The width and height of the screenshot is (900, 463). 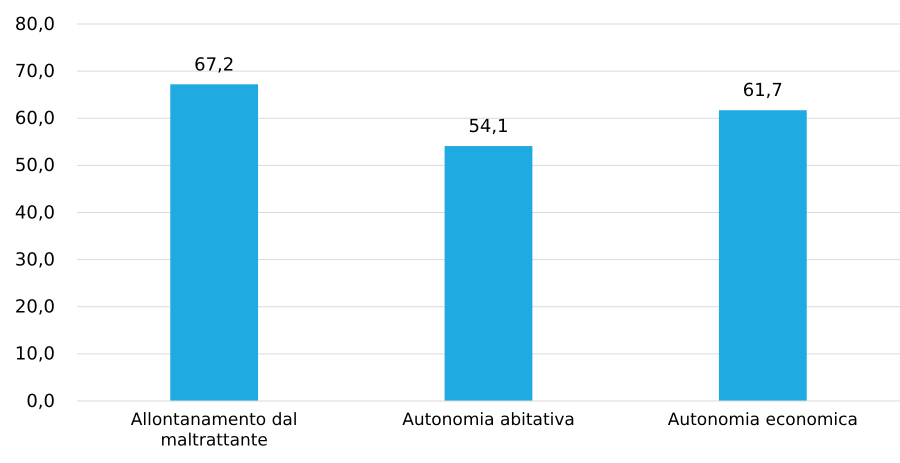 I want to click on data-label: 61,7, so click(x=762, y=91).